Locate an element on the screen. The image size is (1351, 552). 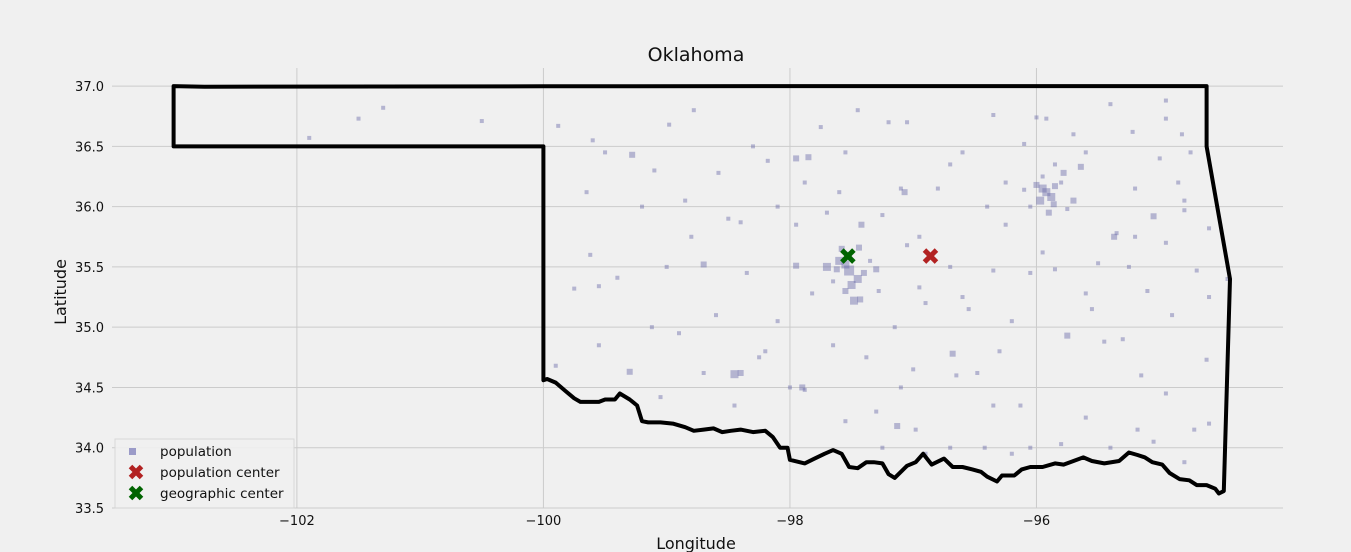
legend-population-marker is located at coordinates (132, 451).